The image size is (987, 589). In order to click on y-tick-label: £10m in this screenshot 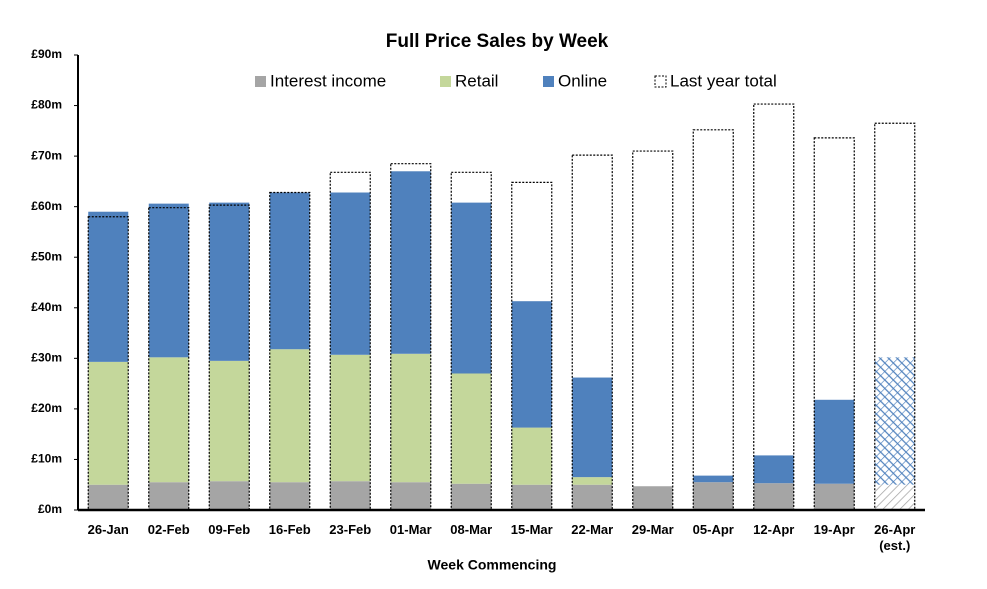, I will do `click(46, 459)`.